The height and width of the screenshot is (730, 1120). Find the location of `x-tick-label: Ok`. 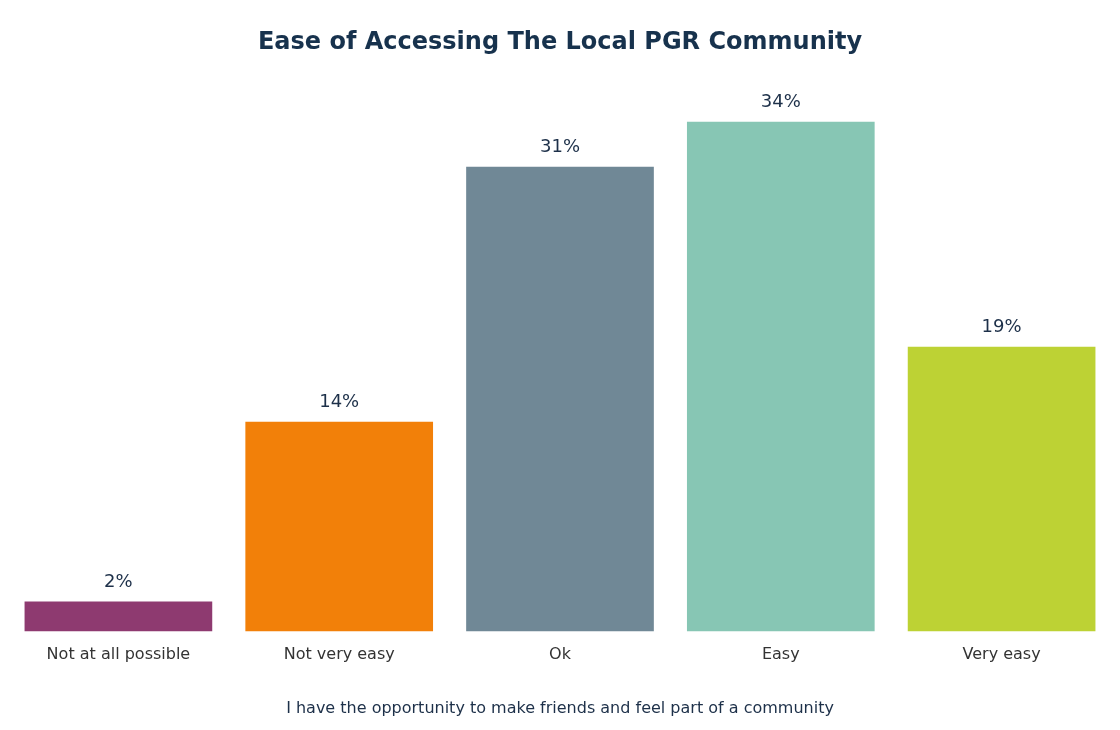

x-tick-label: Ok is located at coordinates (560, 654).